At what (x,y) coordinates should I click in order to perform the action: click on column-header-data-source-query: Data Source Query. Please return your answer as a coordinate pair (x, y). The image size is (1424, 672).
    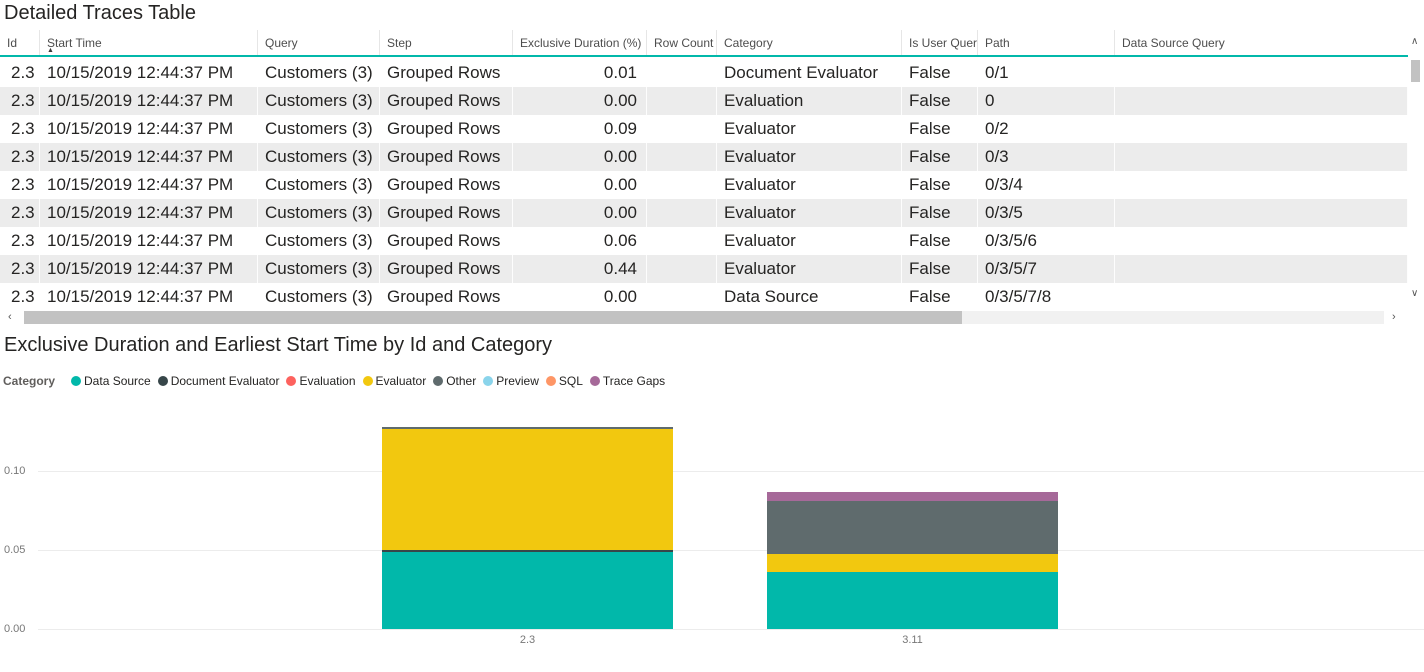
    Looking at the image, I should click on (1173, 43).